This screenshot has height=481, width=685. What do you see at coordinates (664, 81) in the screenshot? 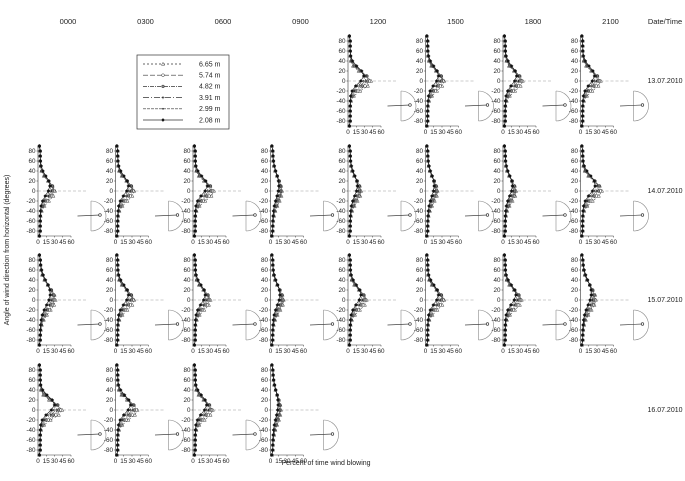
I see `date-label: 13.07.2010` at bounding box center [664, 81].